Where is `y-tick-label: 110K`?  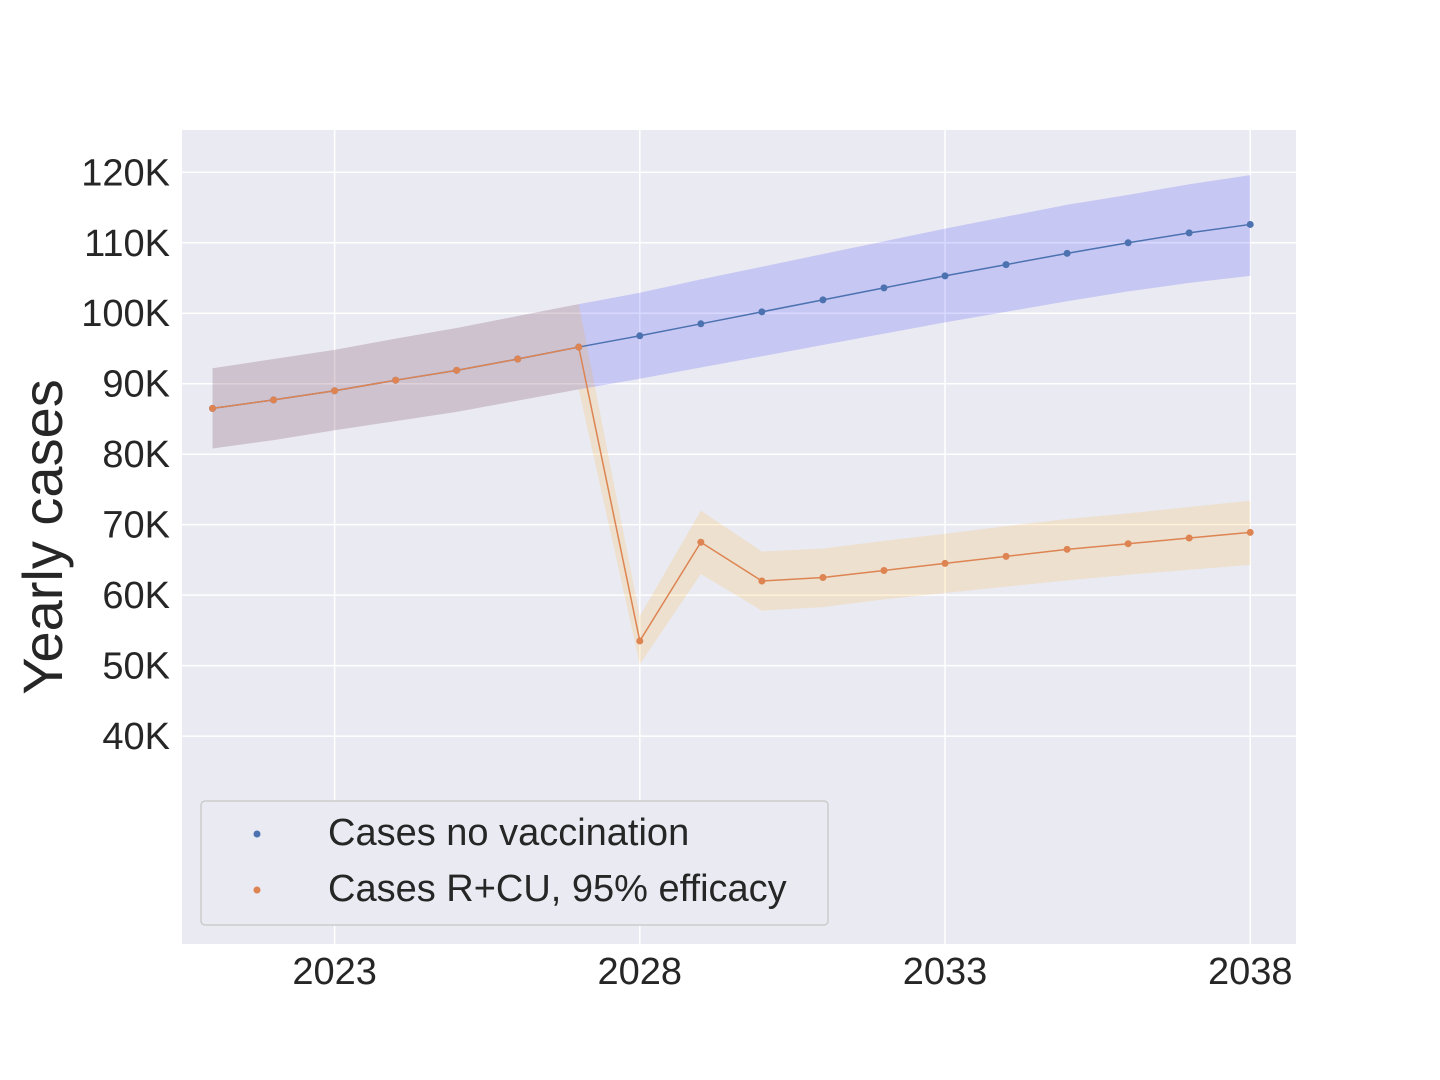 y-tick-label: 110K is located at coordinates (127, 244).